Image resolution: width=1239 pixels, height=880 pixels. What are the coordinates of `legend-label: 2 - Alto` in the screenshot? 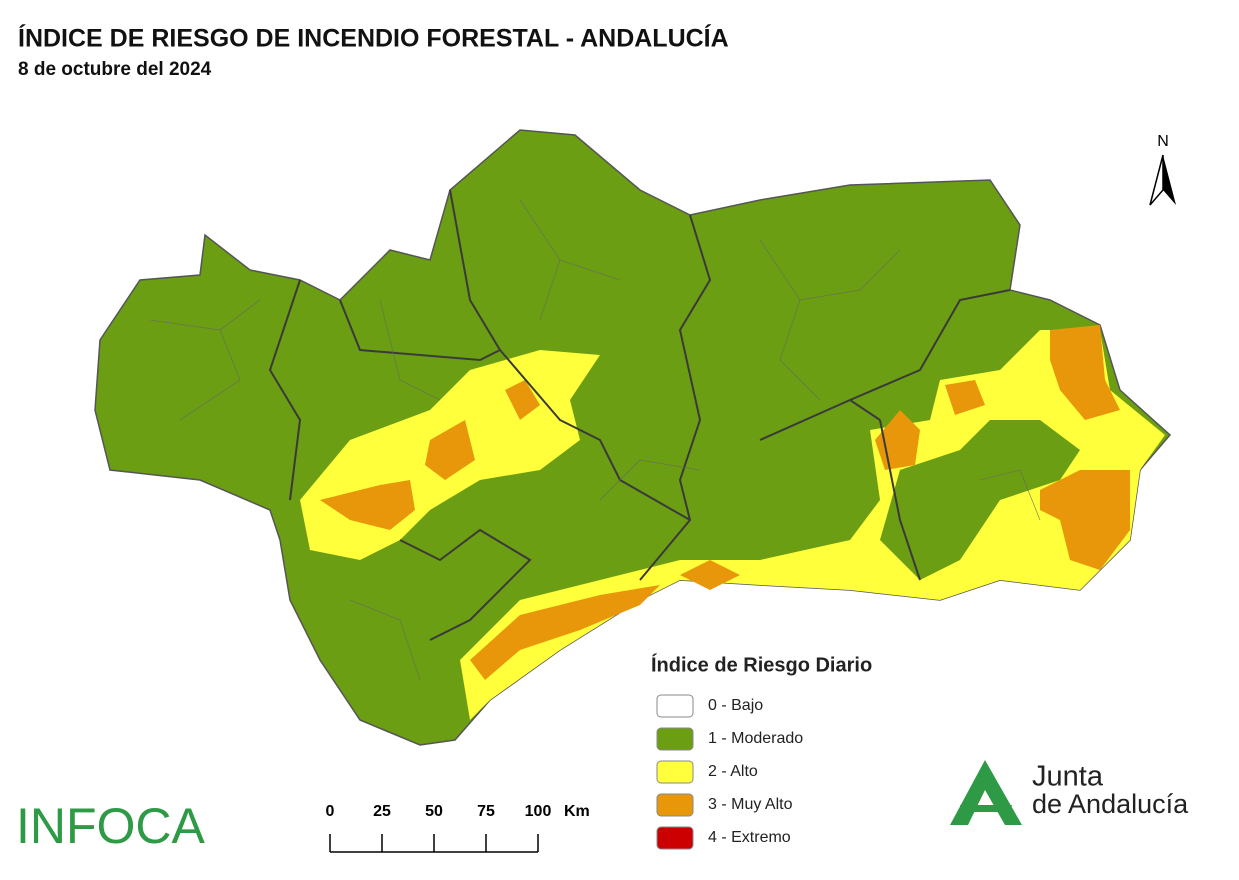 It's located at (733, 771).